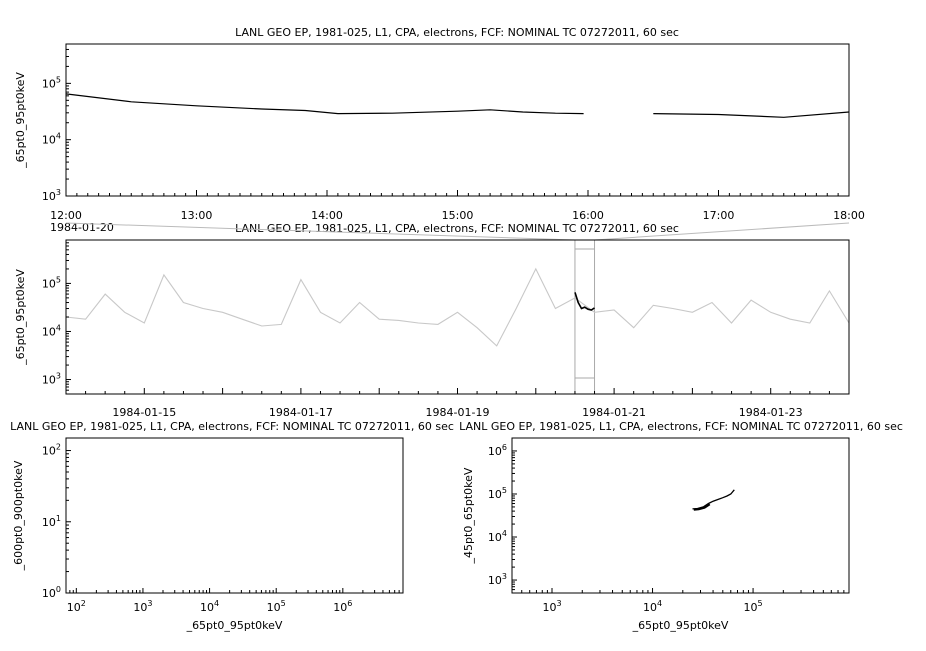 The width and height of the screenshot is (926, 651). Describe the element at coordinates (652, 606) in the screenshot. I see `bottom-right-x-tick-label: 10⁴` at that location.